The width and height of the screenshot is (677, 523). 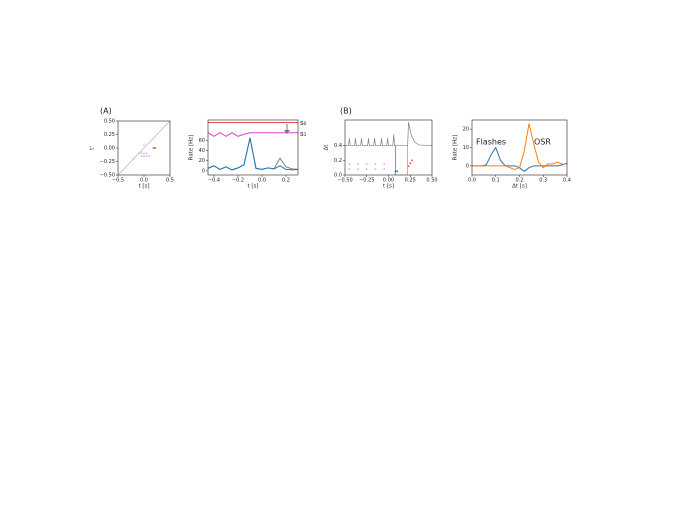 I want to click on x-tick-label: 0.1, so click(x=496, y=181).